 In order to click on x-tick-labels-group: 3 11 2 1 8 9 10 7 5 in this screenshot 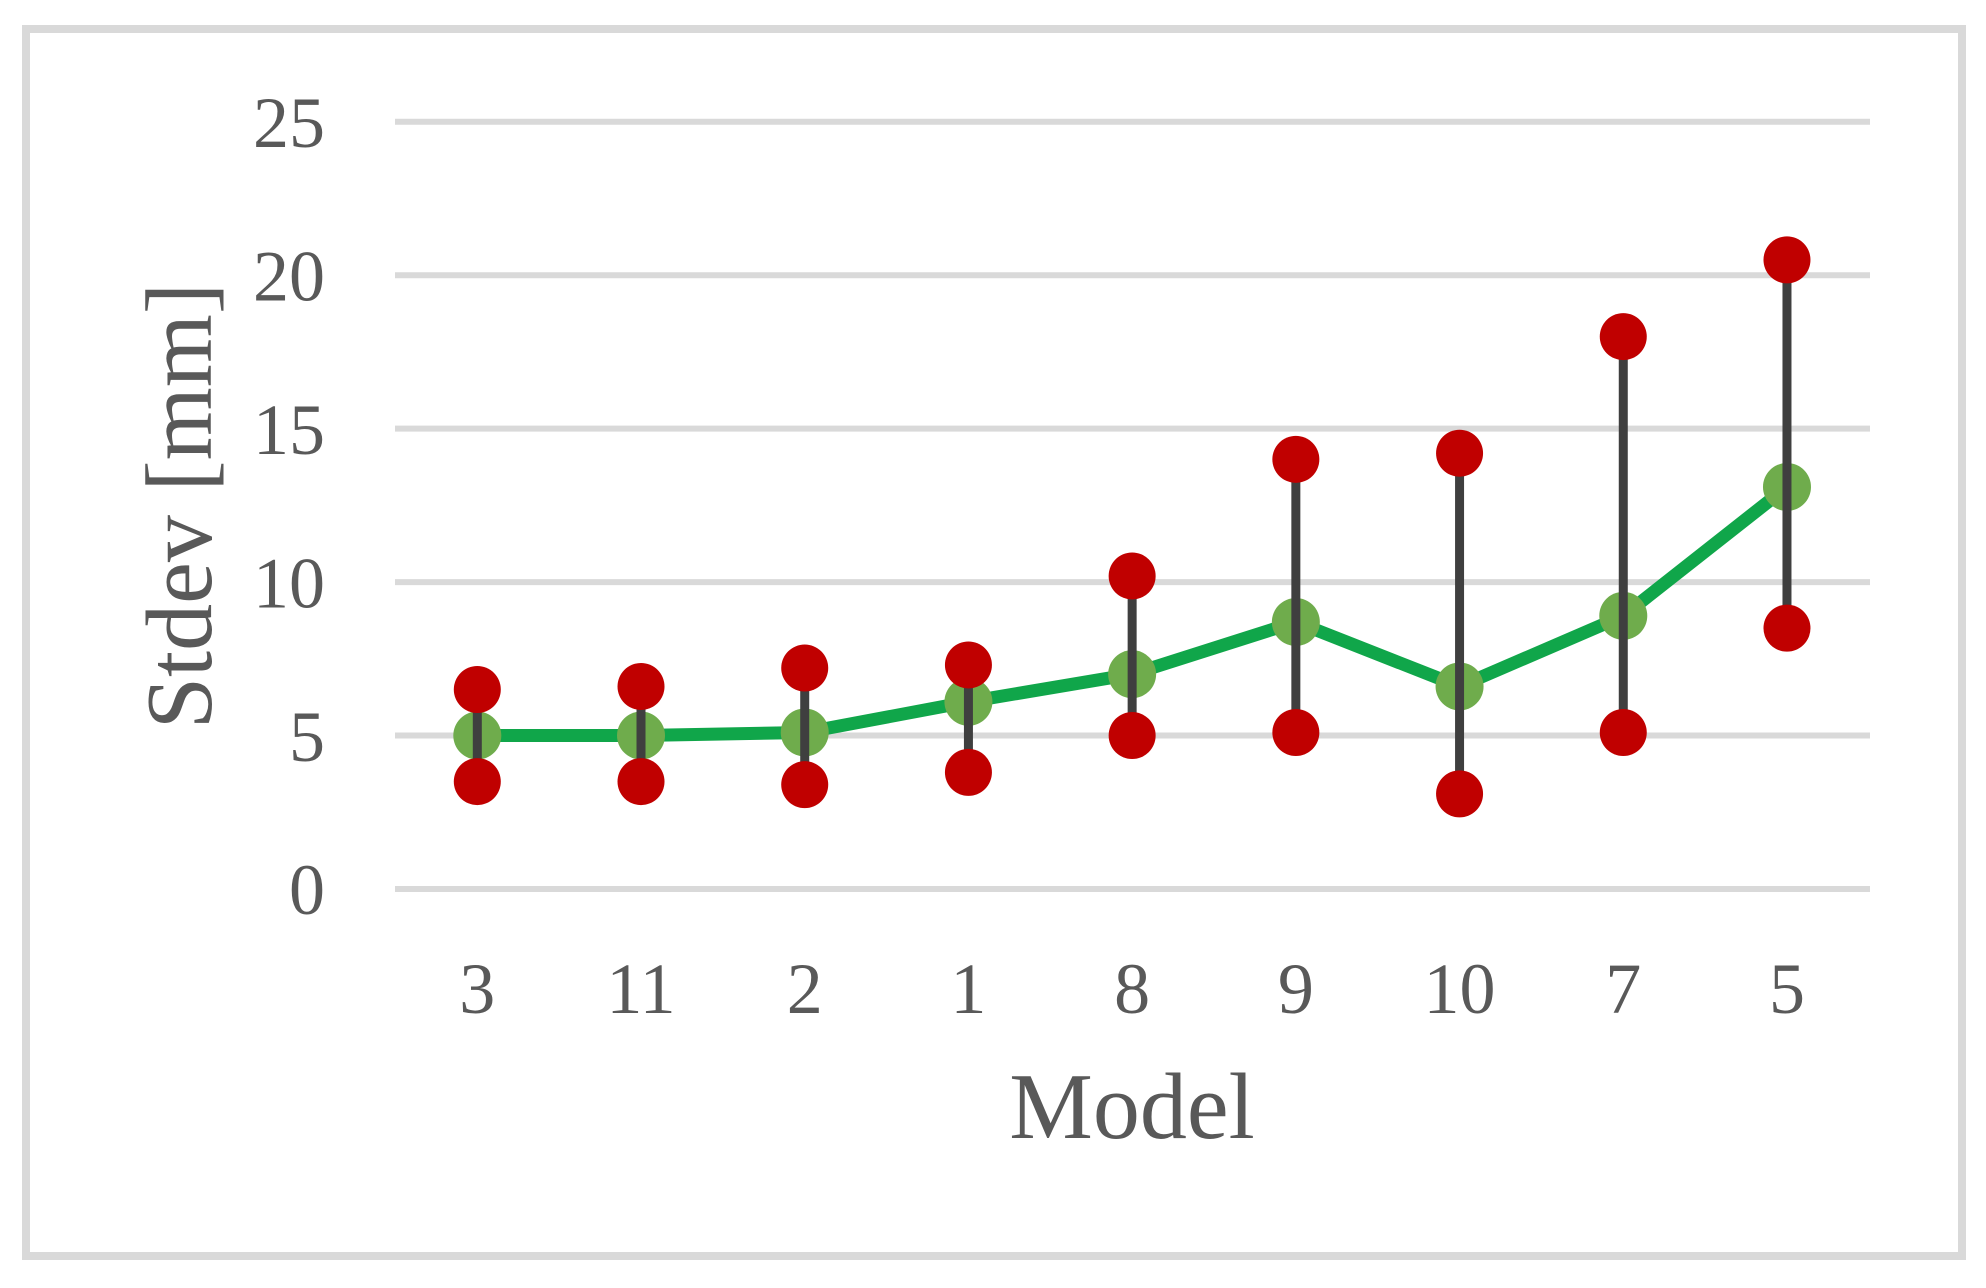, I will do `click(1132, 989)`.